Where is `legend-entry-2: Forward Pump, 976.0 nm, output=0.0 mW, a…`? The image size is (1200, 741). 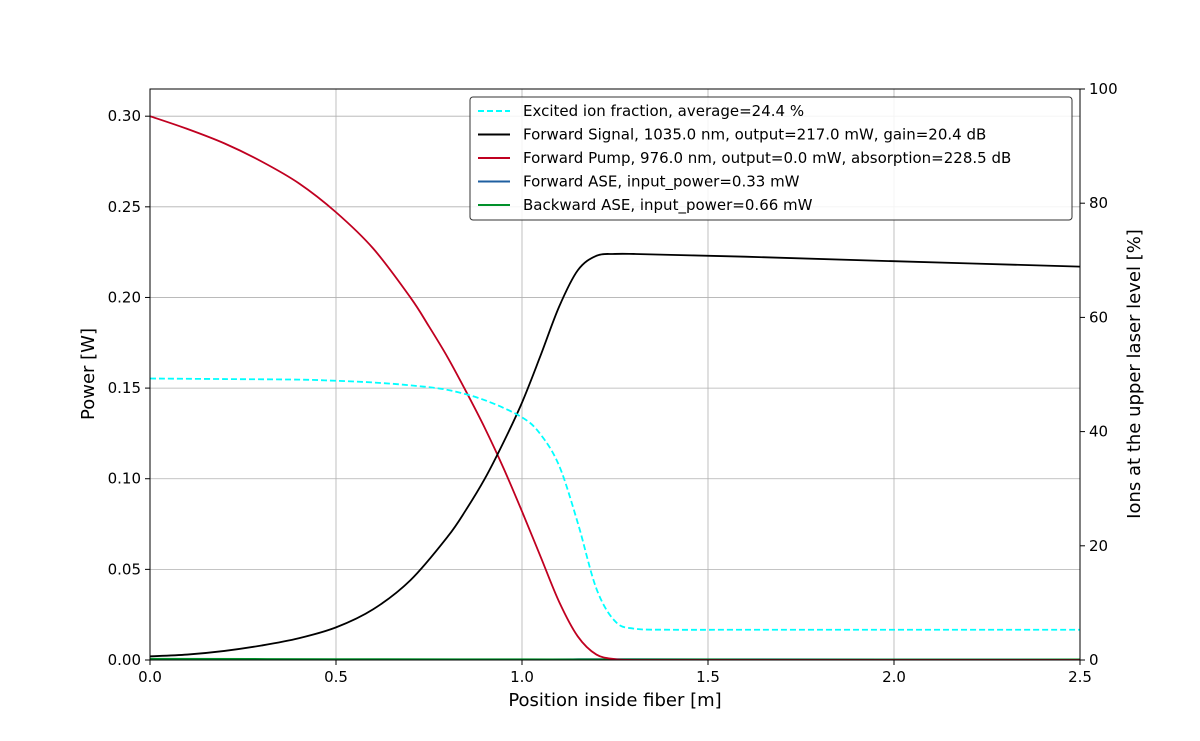 legend-entry-2: Forward Pump, 976.0 nm, output=0.0 mW, a… is located at coordinates (767, 158).